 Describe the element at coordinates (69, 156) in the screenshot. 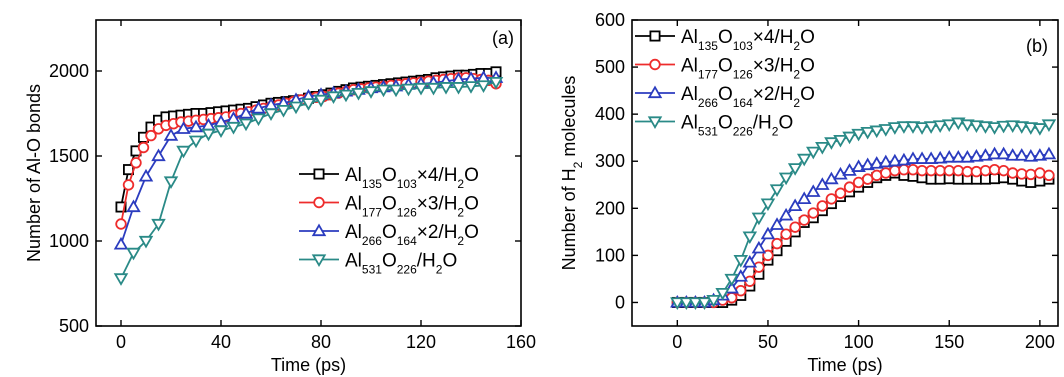

I see `y-tick-label: 1500` at that location.